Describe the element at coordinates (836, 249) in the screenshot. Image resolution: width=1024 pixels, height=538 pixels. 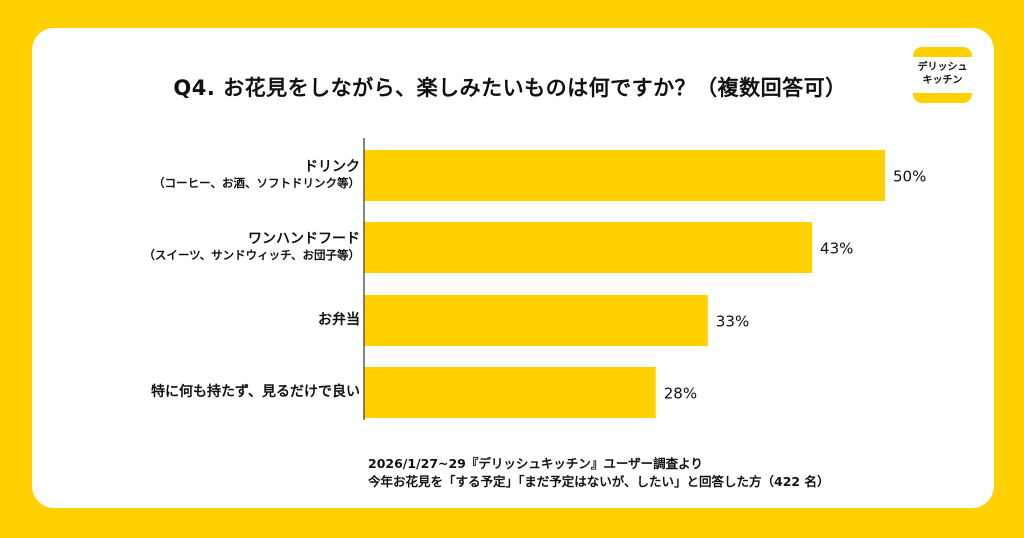
I see `value-label: 43%` at that location.